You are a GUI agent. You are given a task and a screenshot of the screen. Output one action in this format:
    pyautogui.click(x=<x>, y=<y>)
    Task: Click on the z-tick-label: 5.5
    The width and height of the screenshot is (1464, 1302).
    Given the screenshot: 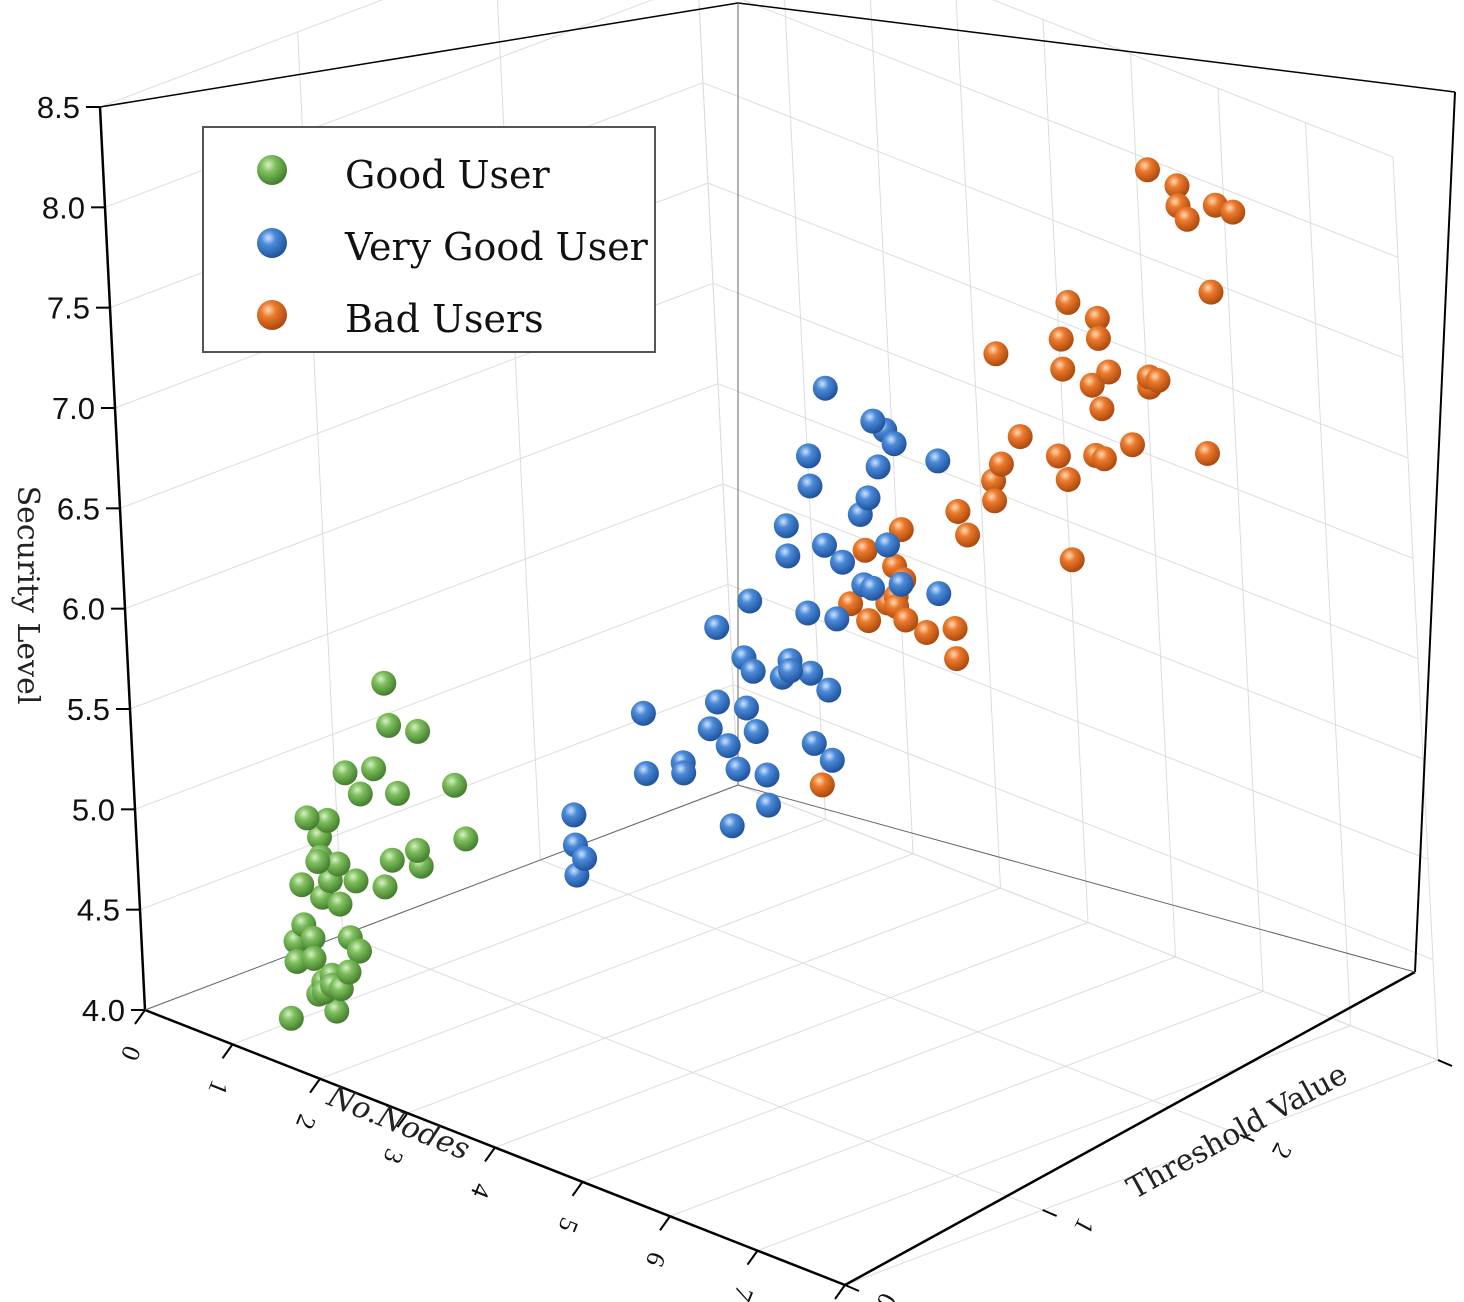 What is the action you would take?
    pyautogui.click(x=88, y=709)
    